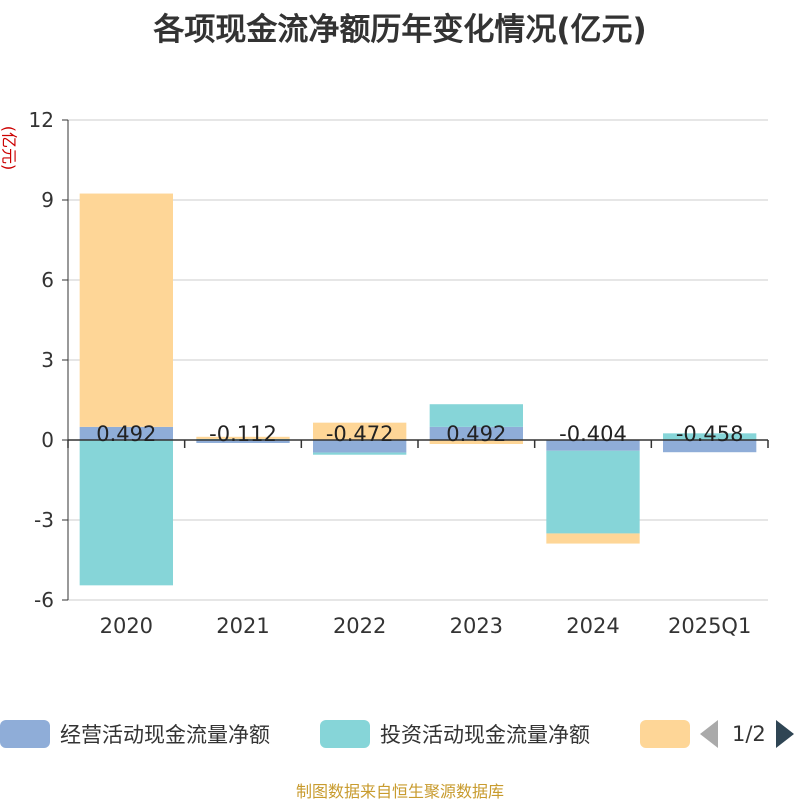 This screenshot has height=802, width=800. I want to click on legend-swatch-third, so click(665, 734).